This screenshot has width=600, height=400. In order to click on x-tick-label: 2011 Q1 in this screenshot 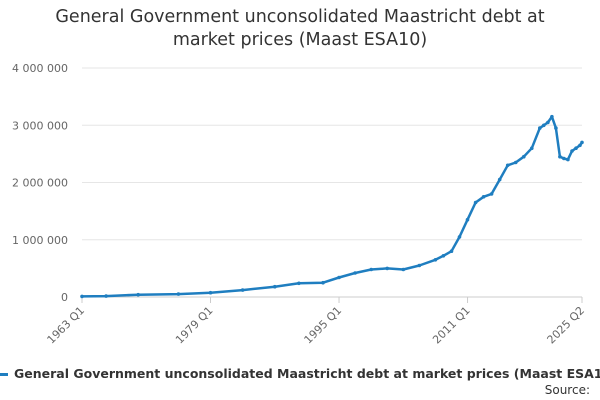, I will do `click(451, 325)`.